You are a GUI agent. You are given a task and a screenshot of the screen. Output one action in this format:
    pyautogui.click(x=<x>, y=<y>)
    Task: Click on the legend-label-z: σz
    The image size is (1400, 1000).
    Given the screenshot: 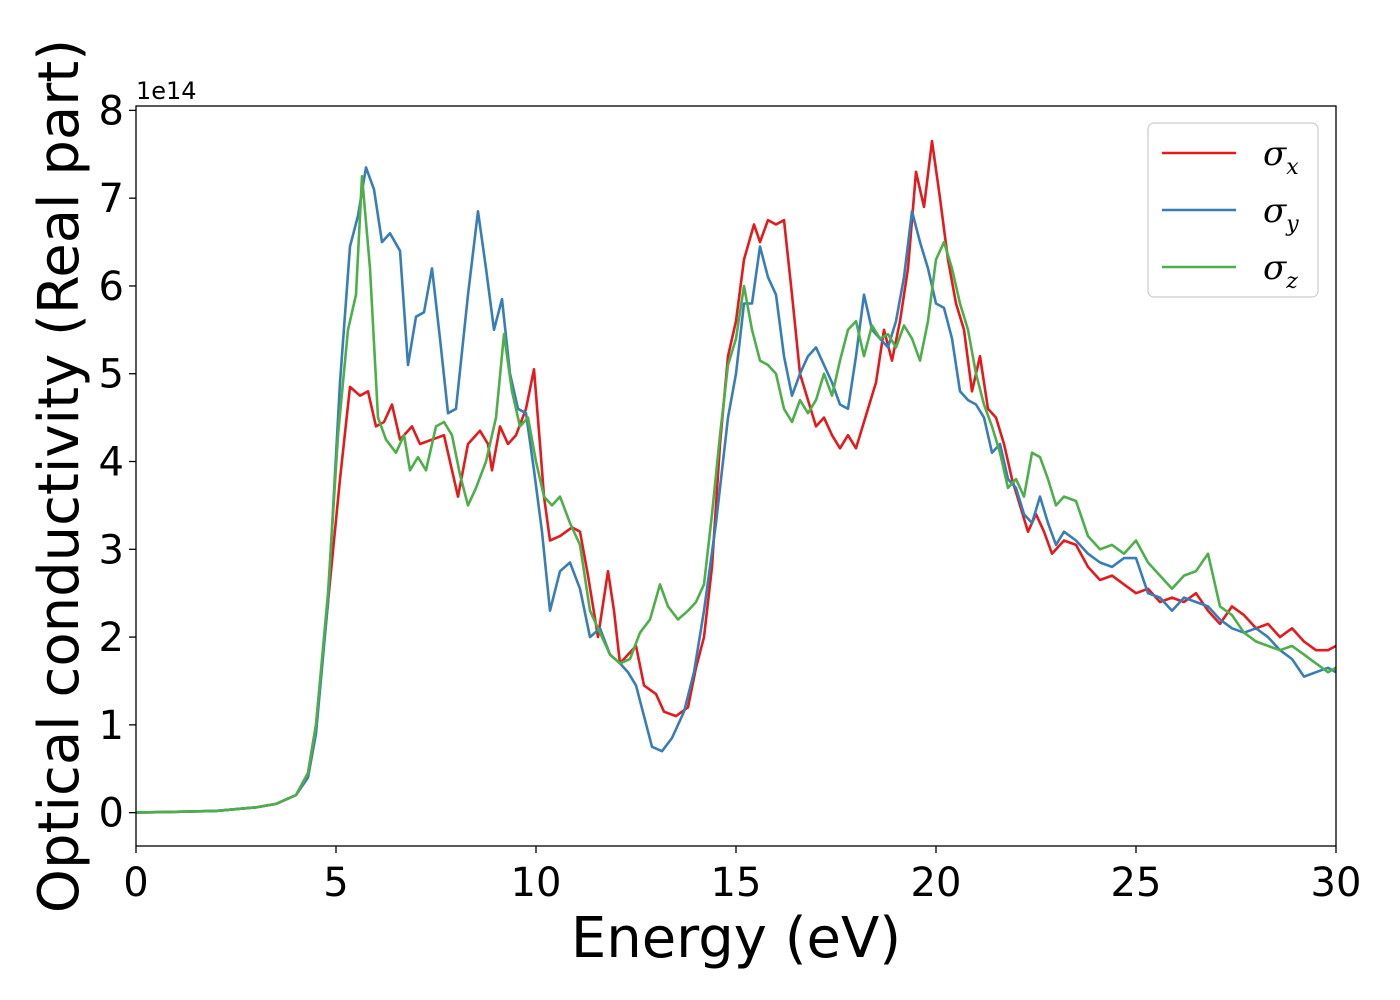 What is the action you would take?
    pyautogui.click(x=1280, y=271)
    